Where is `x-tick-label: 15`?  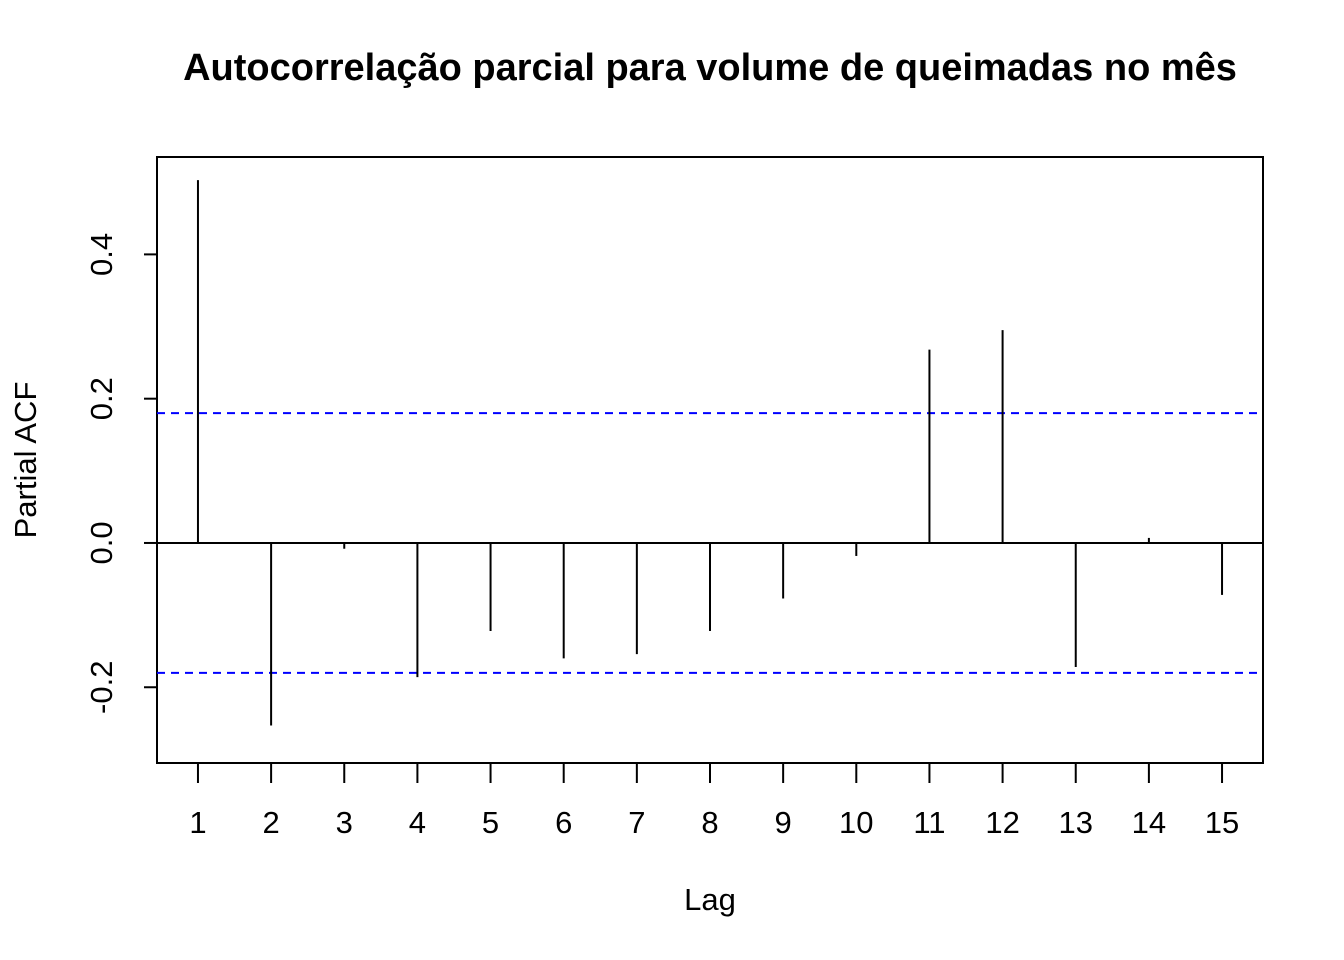 x-tick-label: 15 is located at coordinates (1222, 822).